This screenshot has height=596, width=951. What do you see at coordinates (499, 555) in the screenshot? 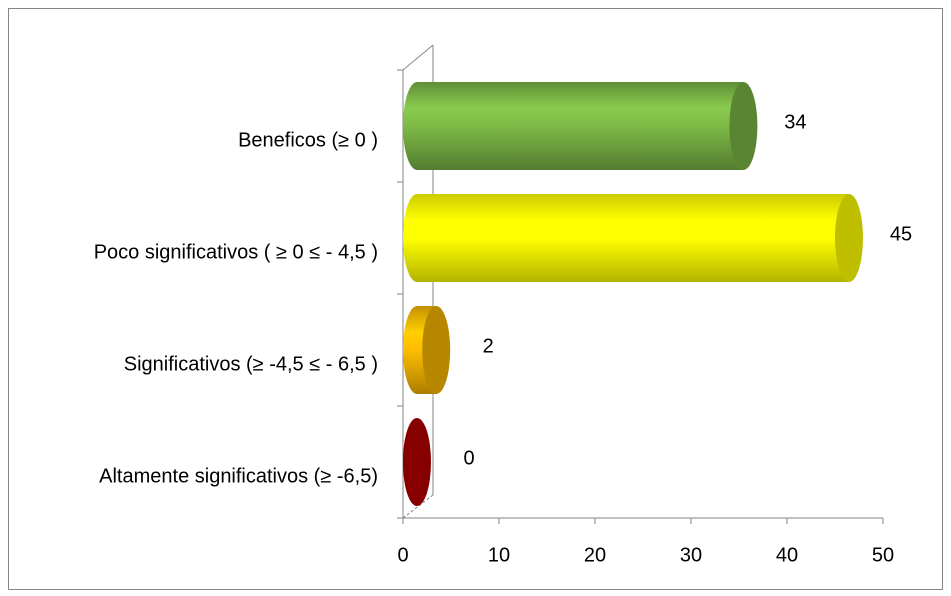
I see `x-tick-label: 10` at bounding box center [499, 555].